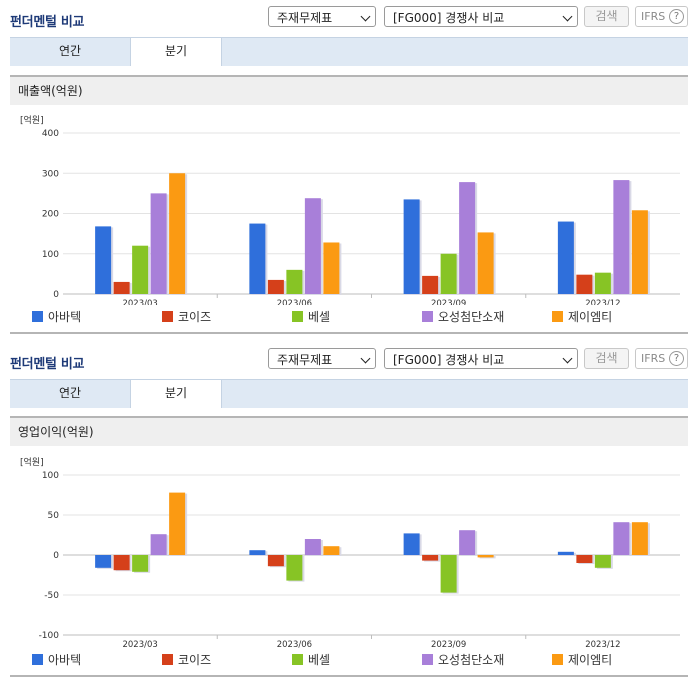  Describe the element at coordinates (50, 174) in the screenshot. I see `y-tick-label: 300` at that location.